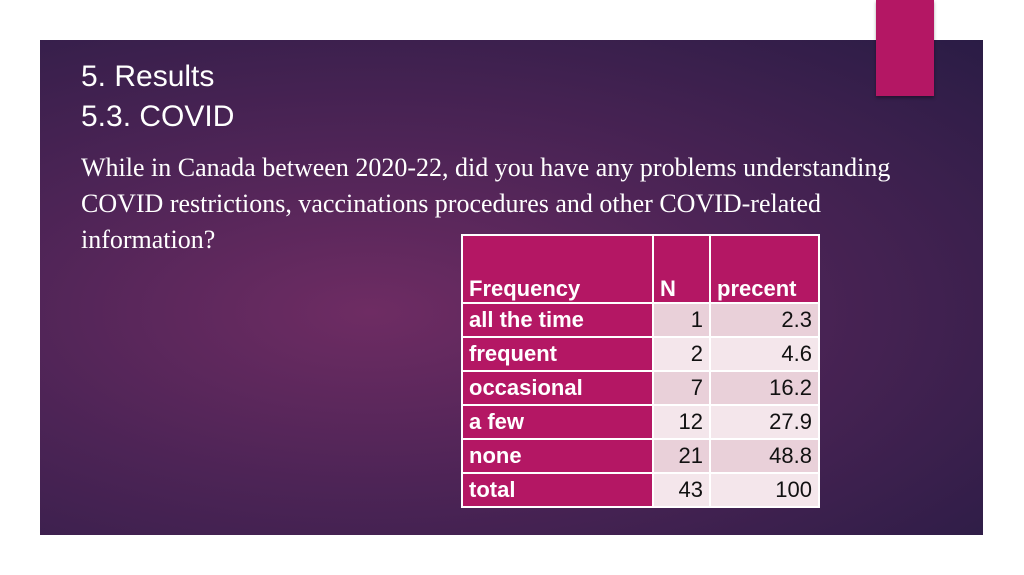 Image resolution: width=1024 pixels, height=575 pixels. Describe the element at coordinates (557, 456) in the screenshot. I see `row-label: none` at that location.